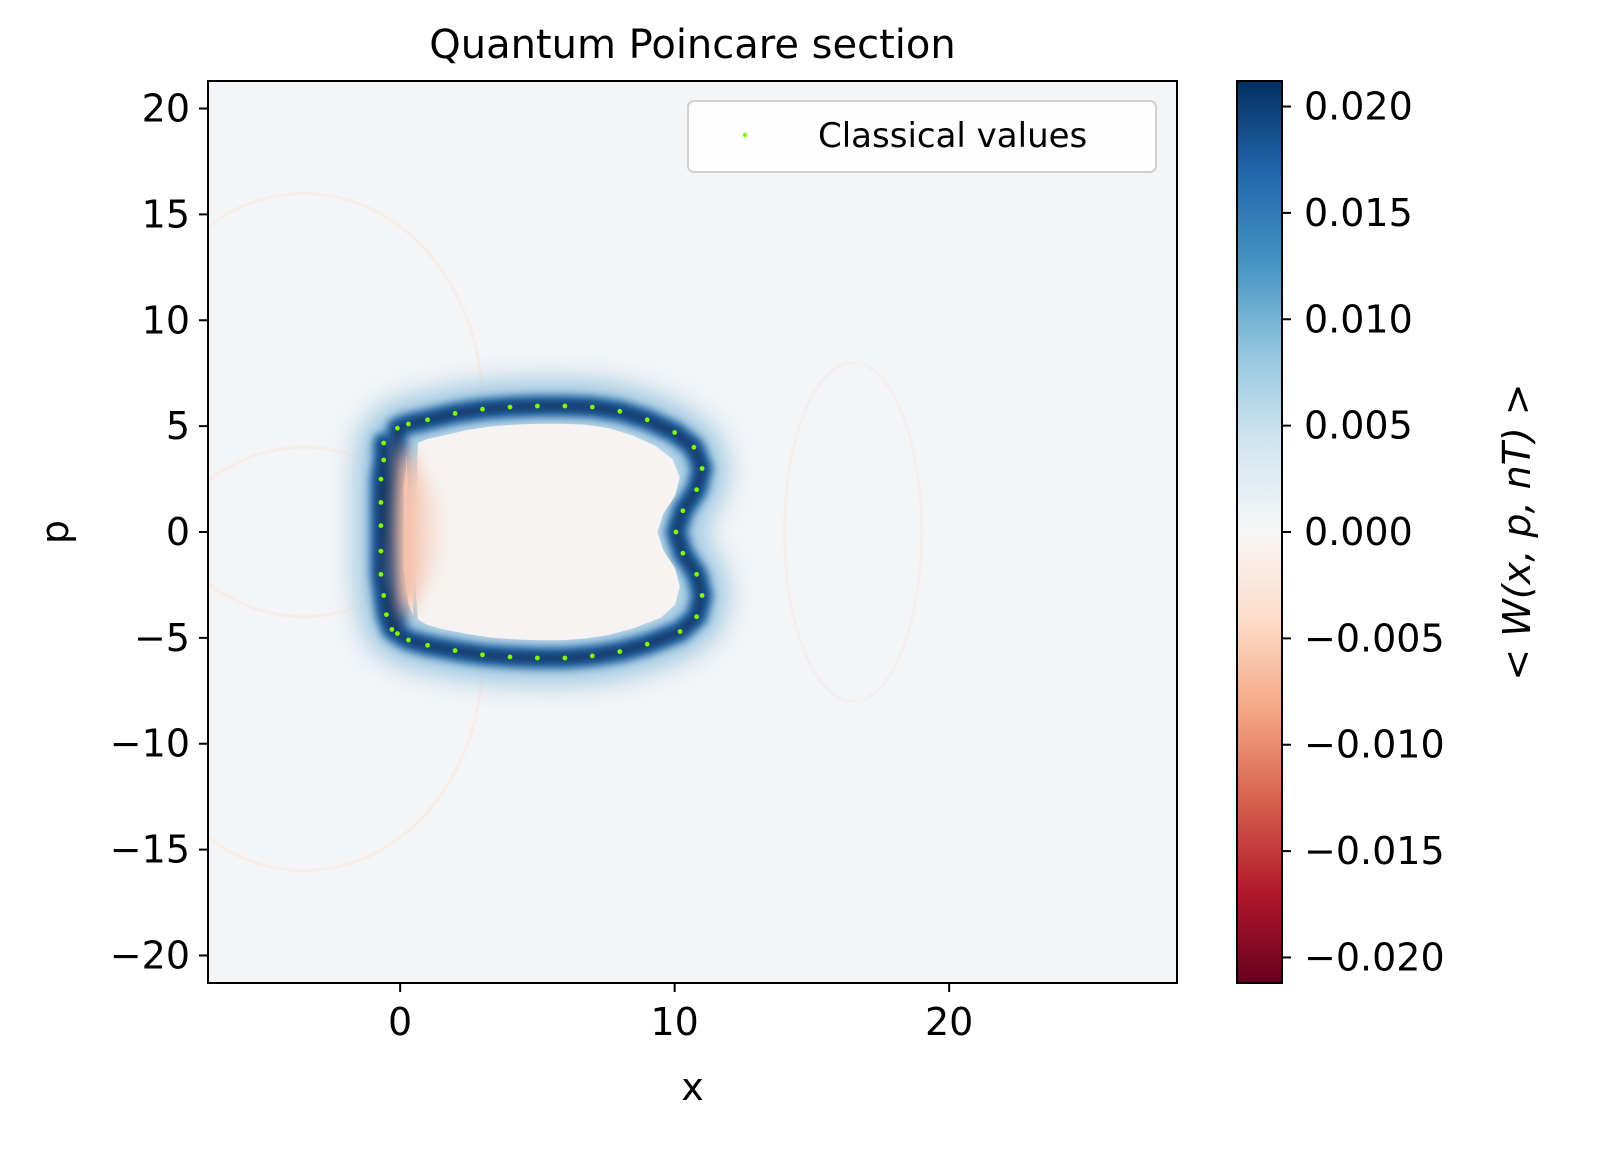 The image size is (1606, 1164). What do you see at coordinates (1358, 532) in the screenshot?
I see `colorbar-tick-label: 0.000` at bounding box center [1358, 532].